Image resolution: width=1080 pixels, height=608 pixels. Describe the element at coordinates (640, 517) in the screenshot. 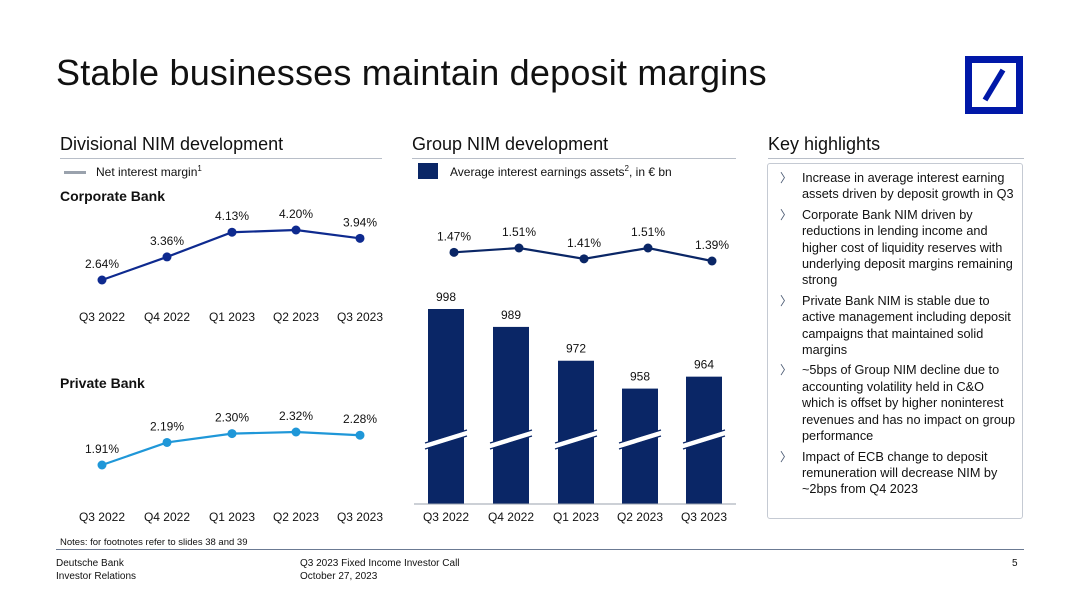

I see `group-category-label: Q2 2023` at that location.